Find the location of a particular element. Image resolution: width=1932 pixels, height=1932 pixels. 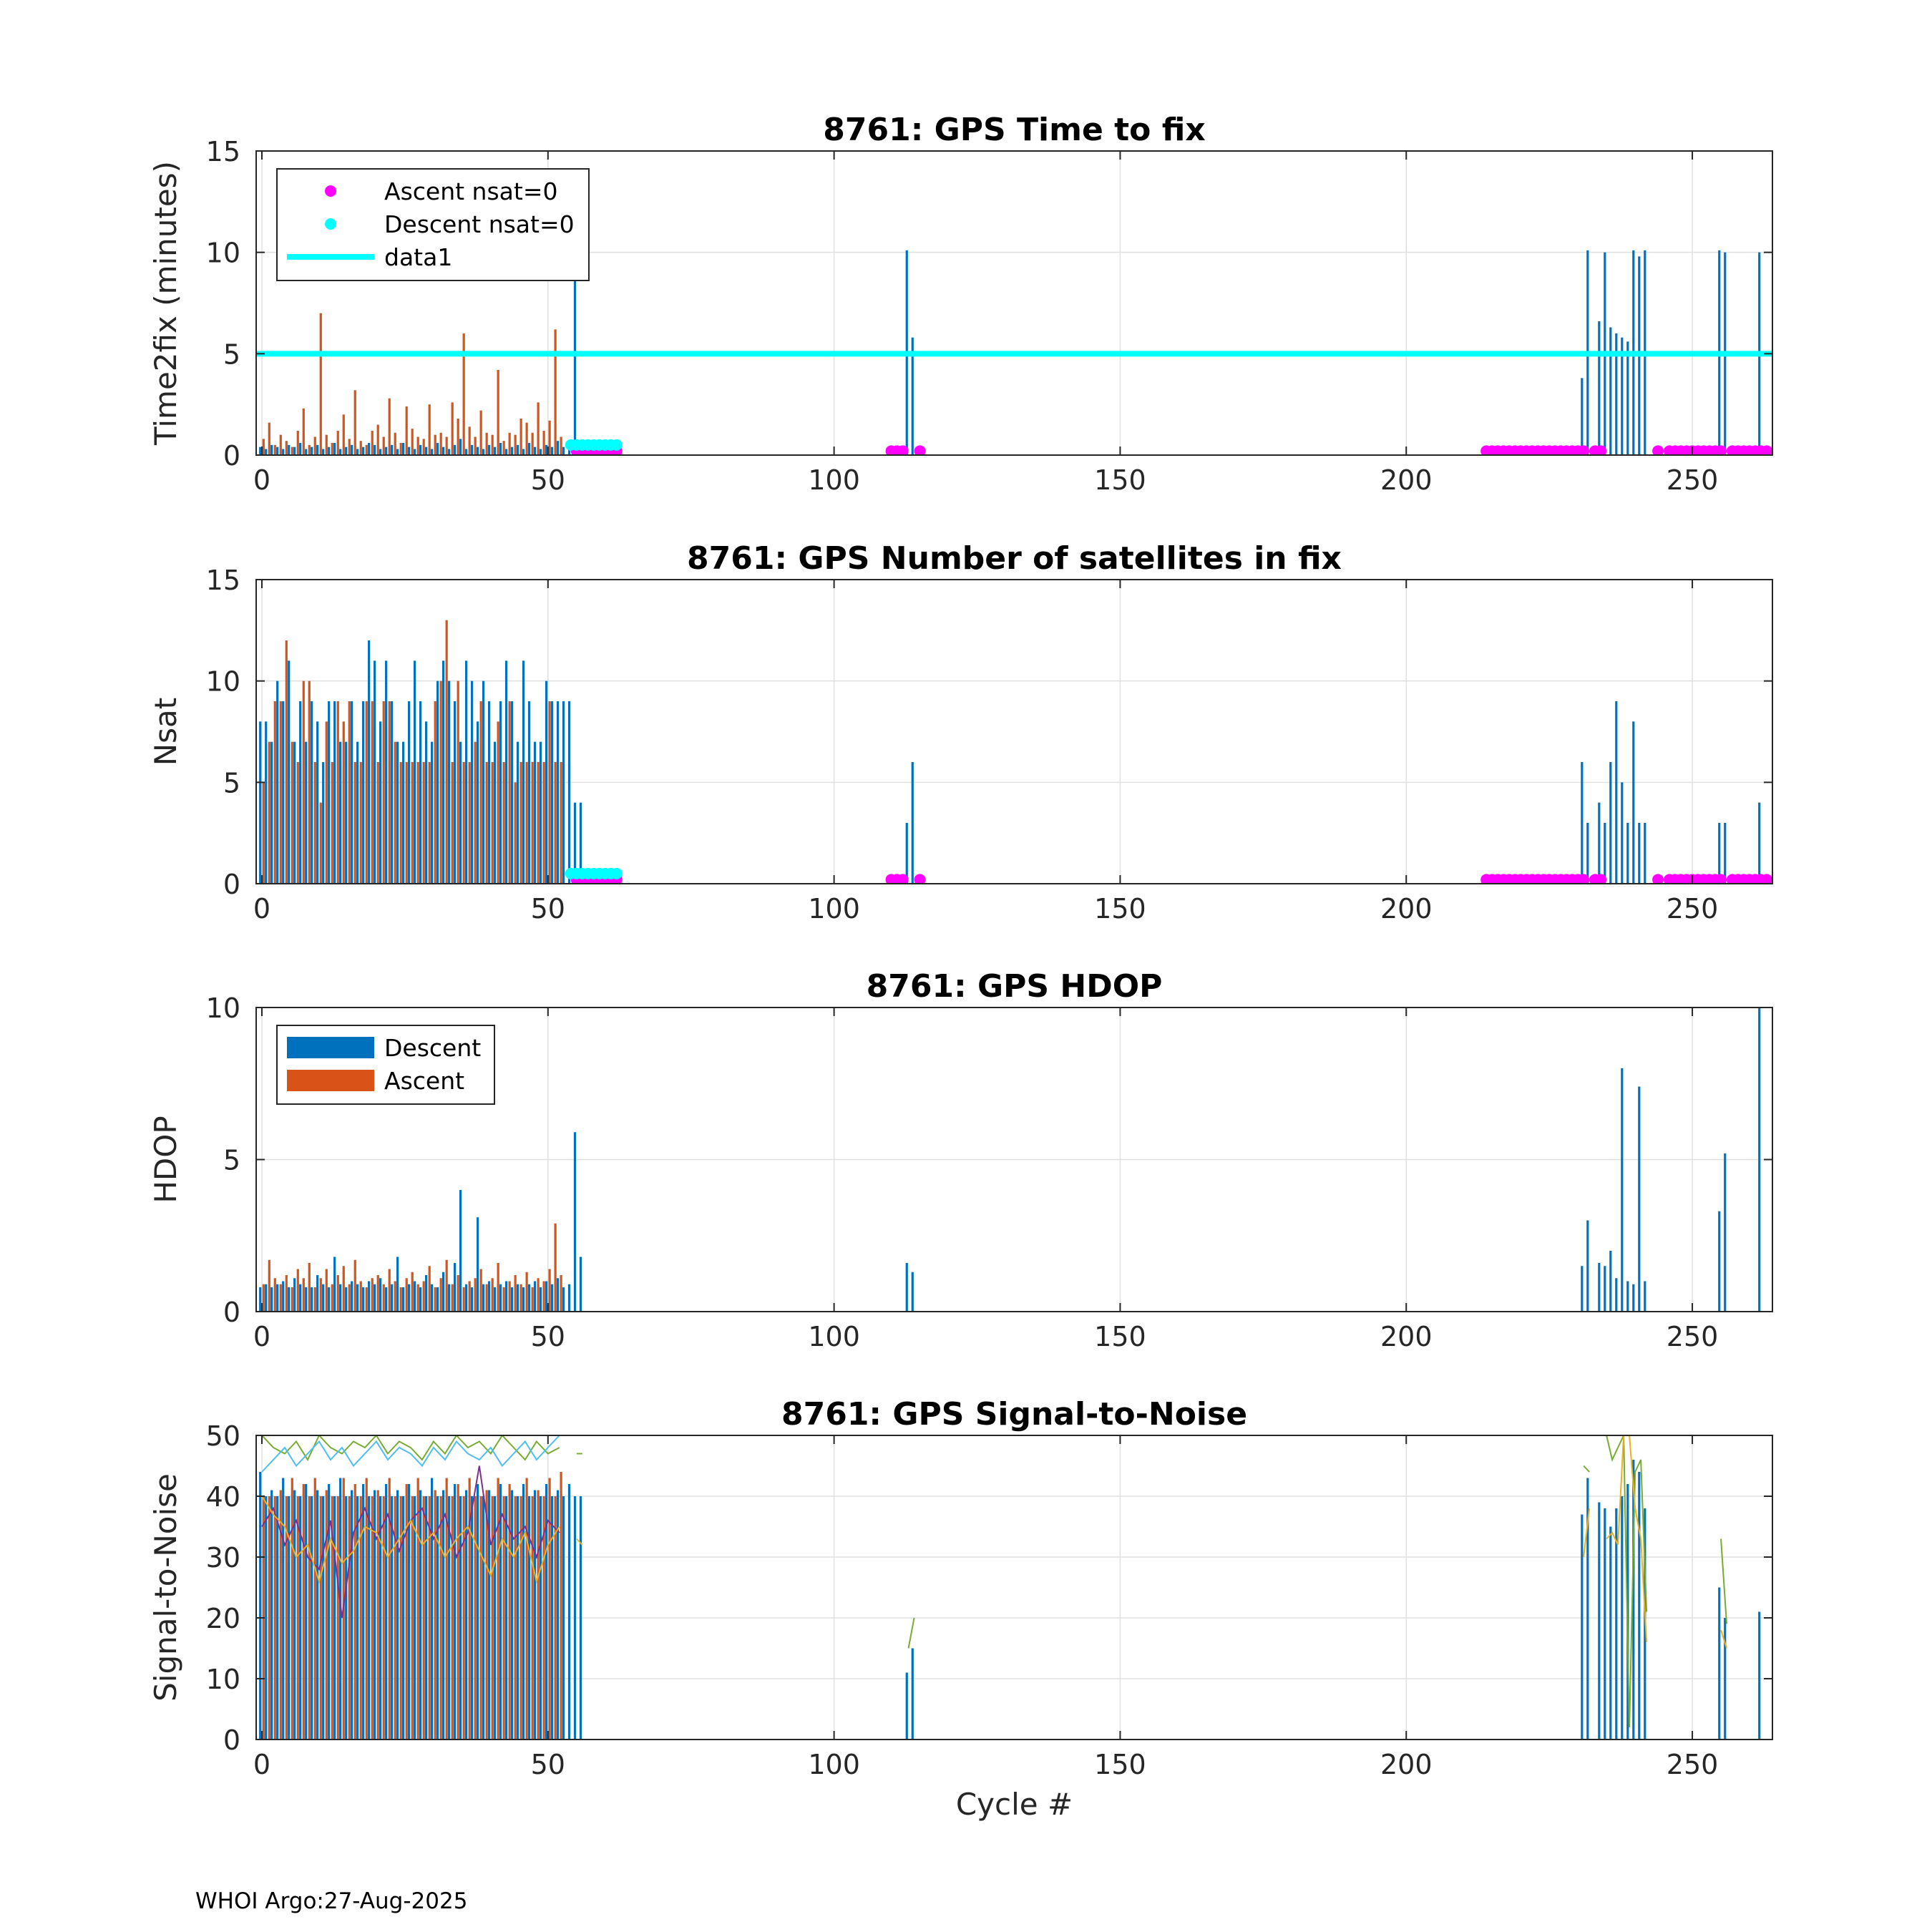

chart-title: 8761: GPS HDOP is located at coordinates (1015, 986).